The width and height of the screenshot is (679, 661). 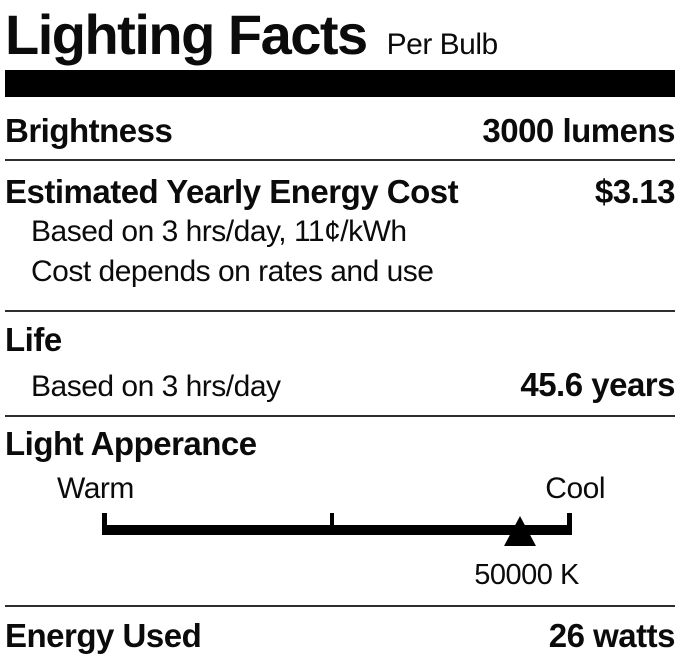 I want to click on warm-label: Warm, so click(x=95, y=488).